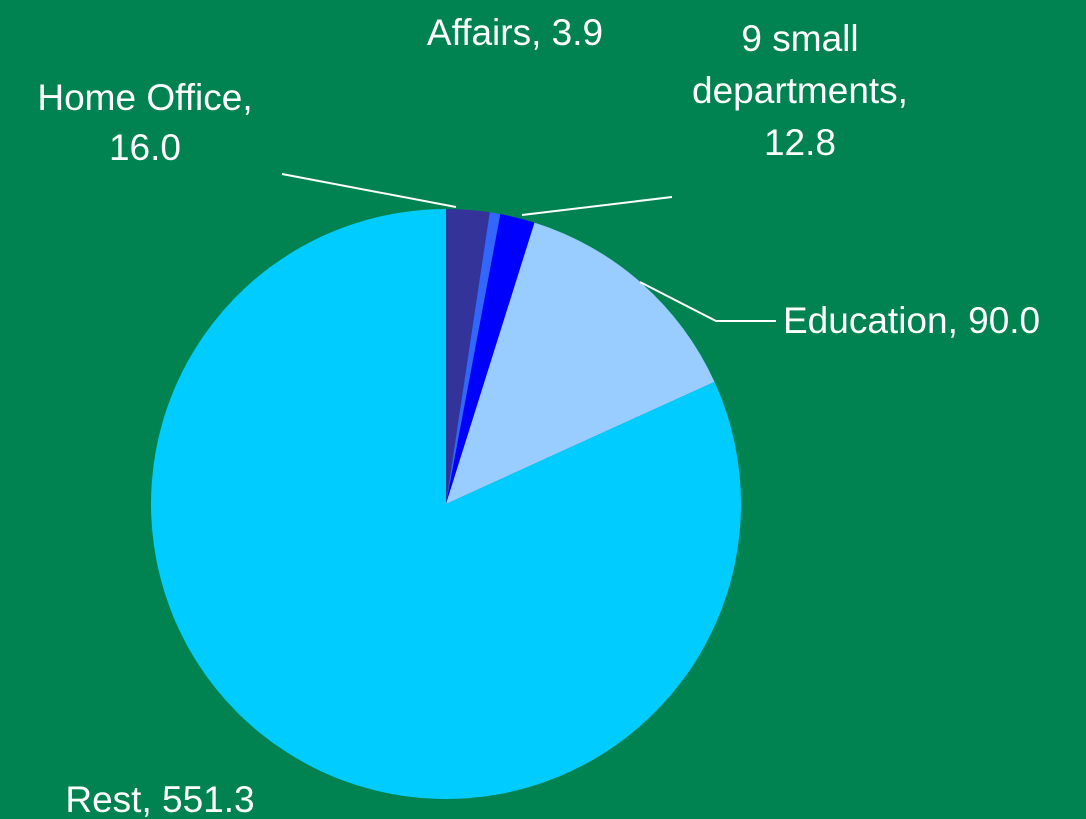 This screenshot has height=819, width=1086. I want to click on leader-line-home-office, so click(369, 190).